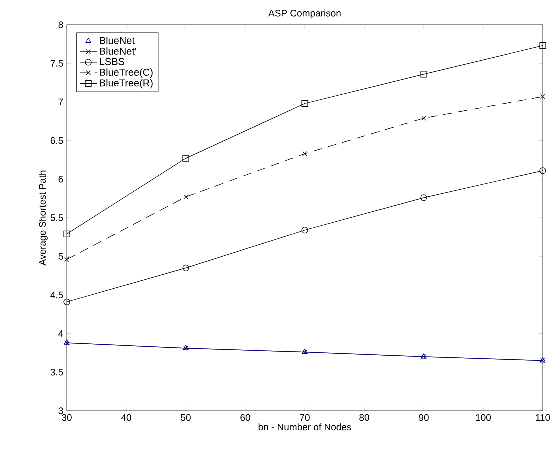  What do you see at coordinates (304, 14) in the screenshot?
I see `chart-title: ASP Comparison` at bounding box center [304, 14].